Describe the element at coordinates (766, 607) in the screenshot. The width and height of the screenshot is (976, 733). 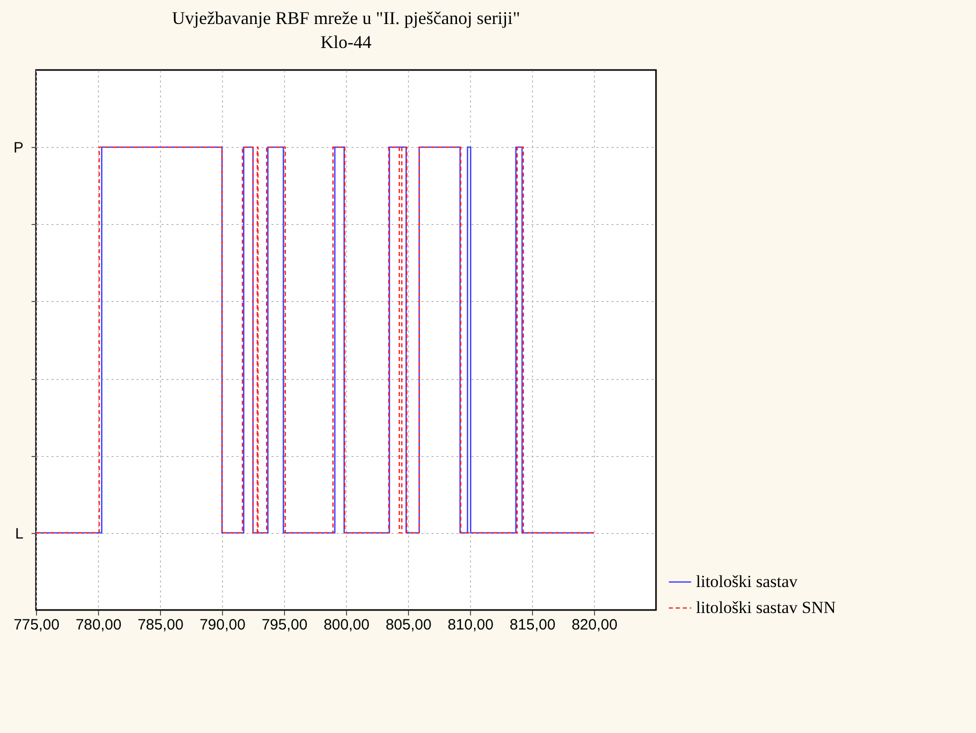
I see `legend-label: litološki sastav SNN` at that location.